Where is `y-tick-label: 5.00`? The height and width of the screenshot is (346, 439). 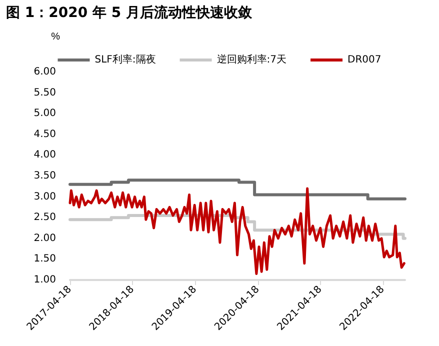 y-tick-label: 5.00 is located at coordinates (45, 114).